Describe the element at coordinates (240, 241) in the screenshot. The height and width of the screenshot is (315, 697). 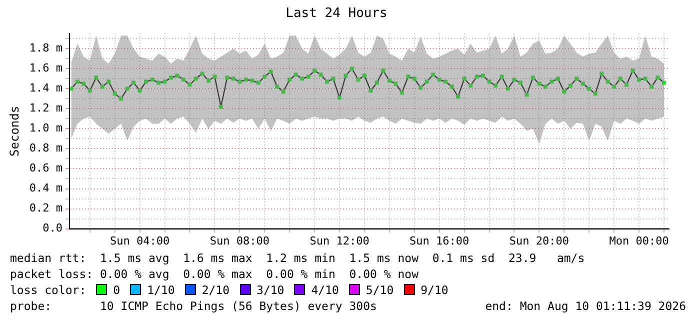
I see `x-tick-label: Sun 08:00` at that location.